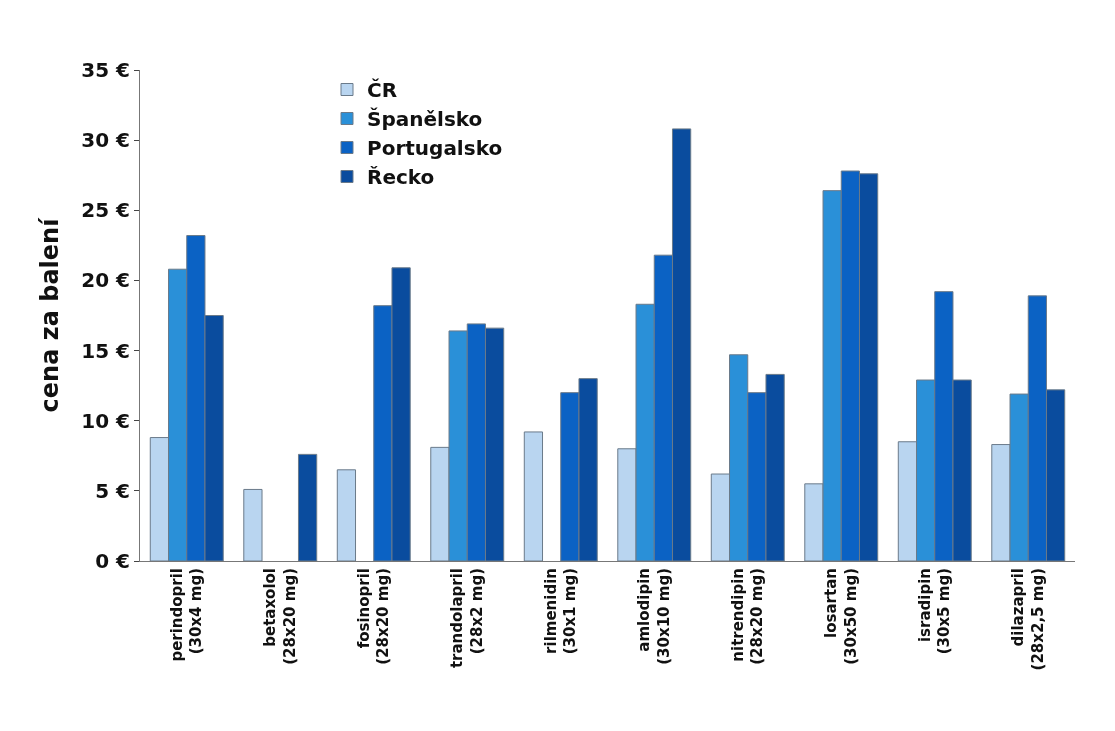 The image size is (1115, 731). Describe the element at coordinates (425, 119) in the screenshot. I see `legend-label: Španělsko` at that location.